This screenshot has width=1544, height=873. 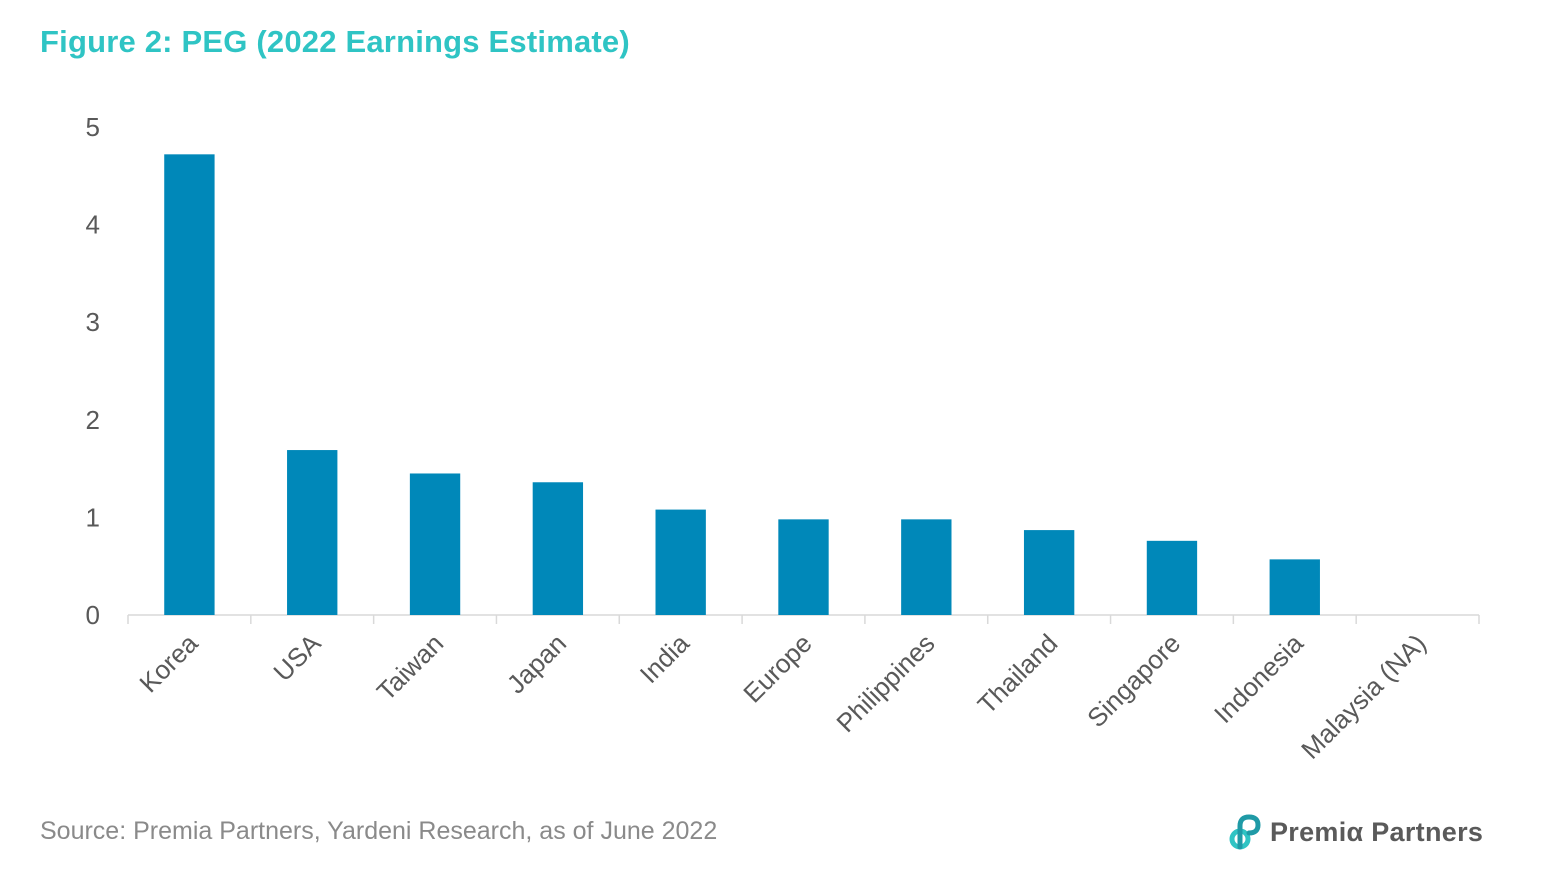 What do you see at coordinates (885, 683) in the screenshot?
I see `x-tick-label: Philippines` at bounding box center [885, 683].